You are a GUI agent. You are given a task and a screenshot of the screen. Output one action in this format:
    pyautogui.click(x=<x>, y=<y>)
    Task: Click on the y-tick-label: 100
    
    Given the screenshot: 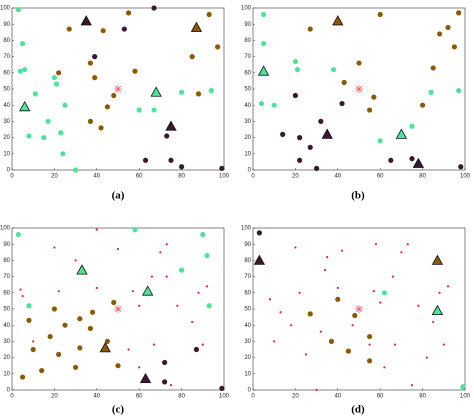 What is the action you would take?
    pyautogui.click(x=5, y=229)
    